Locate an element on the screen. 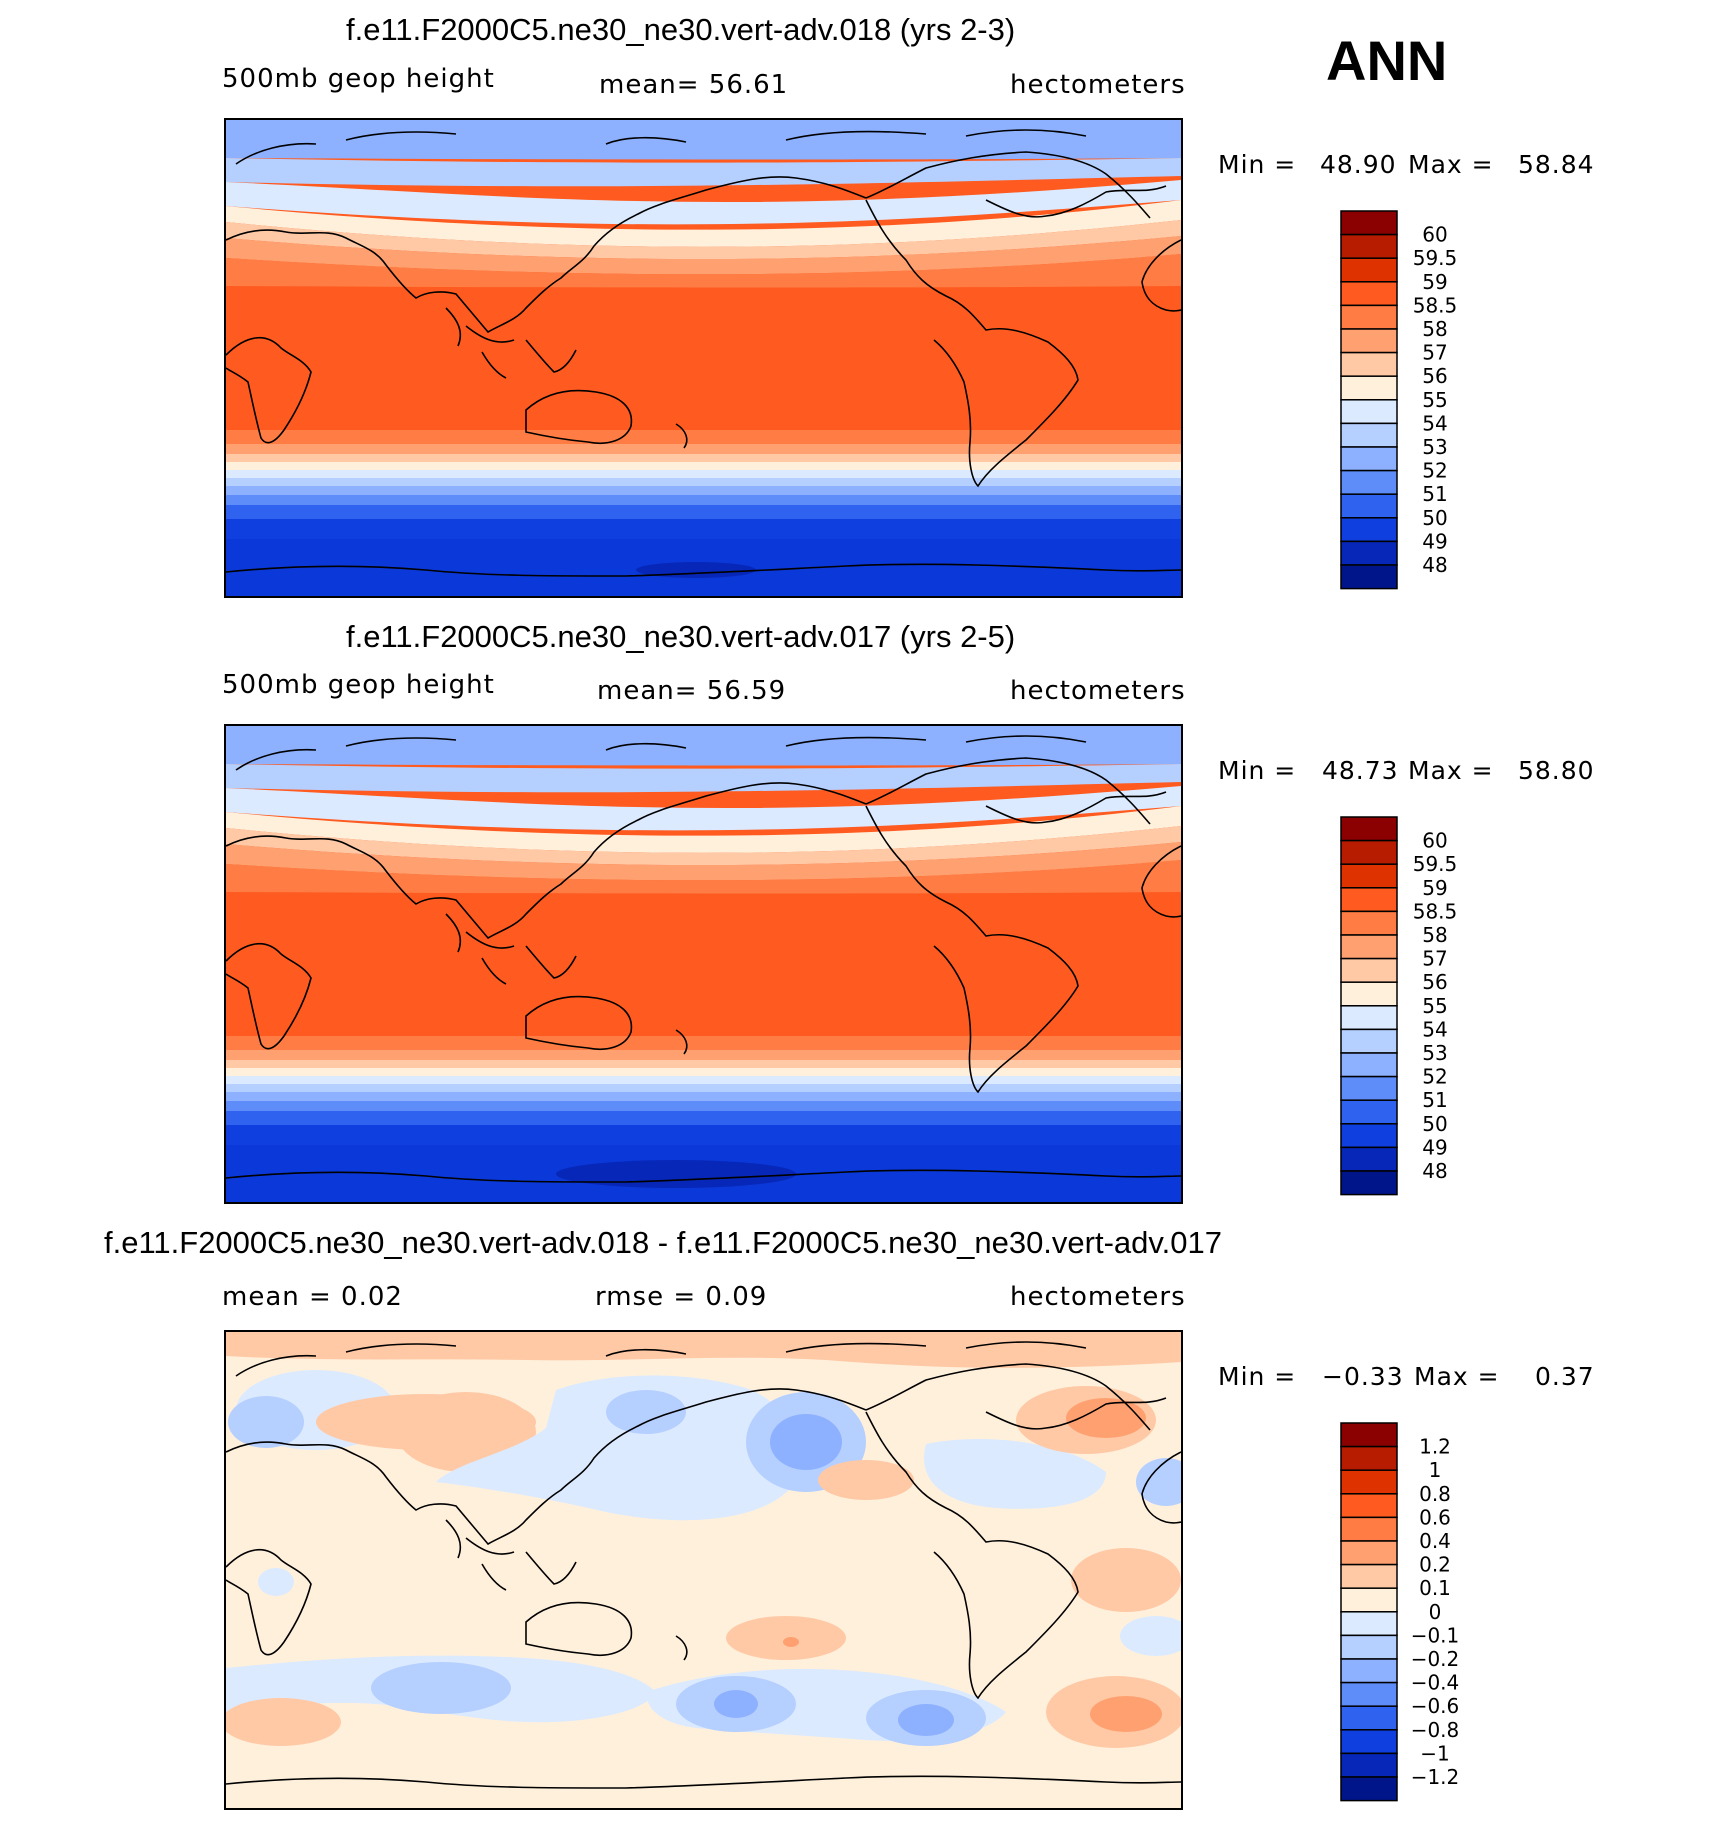 Image resolution: width=1710 pixels, height=1831 pixels. panel2-variable-label: 500mb geop height is located at coordinates (358, 685).